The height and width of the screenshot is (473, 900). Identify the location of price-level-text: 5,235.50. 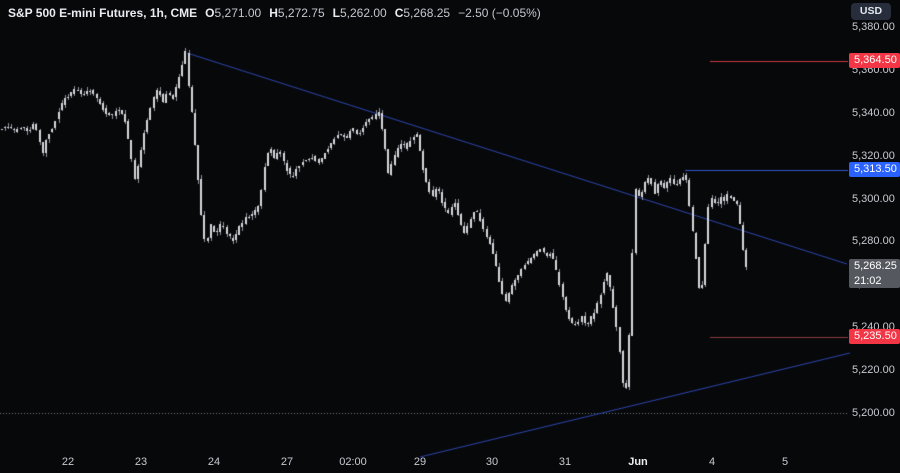
(875, 336).